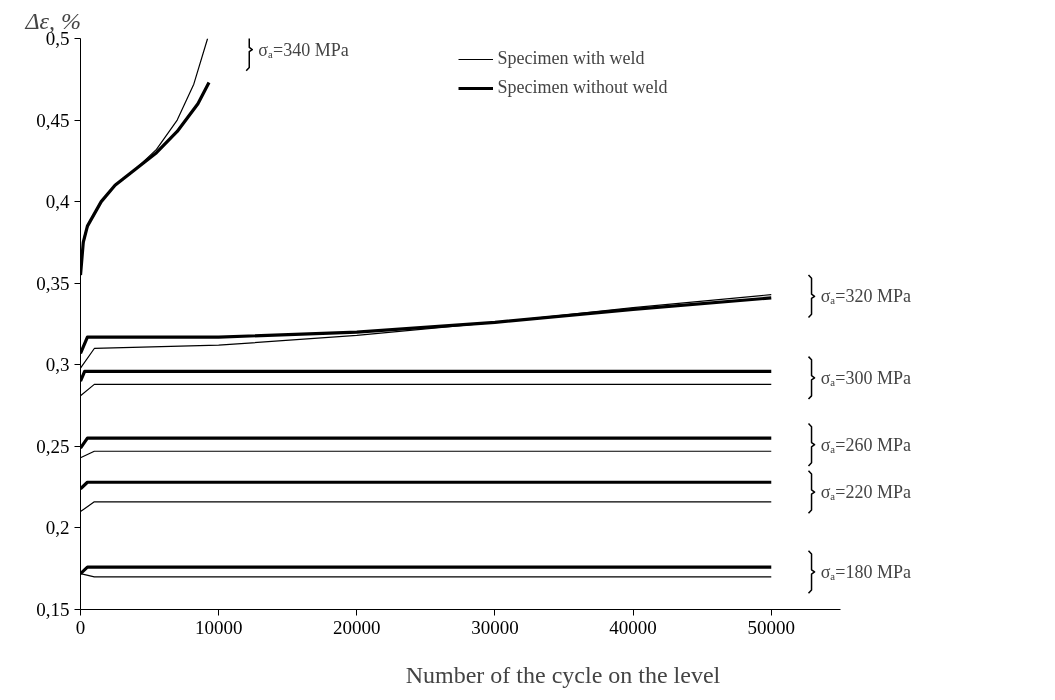  What do you see at coordinates (865, 377) in the screenshot?
I see `annotation: σₐ=300 MPa` at bounding box center [865, 377].